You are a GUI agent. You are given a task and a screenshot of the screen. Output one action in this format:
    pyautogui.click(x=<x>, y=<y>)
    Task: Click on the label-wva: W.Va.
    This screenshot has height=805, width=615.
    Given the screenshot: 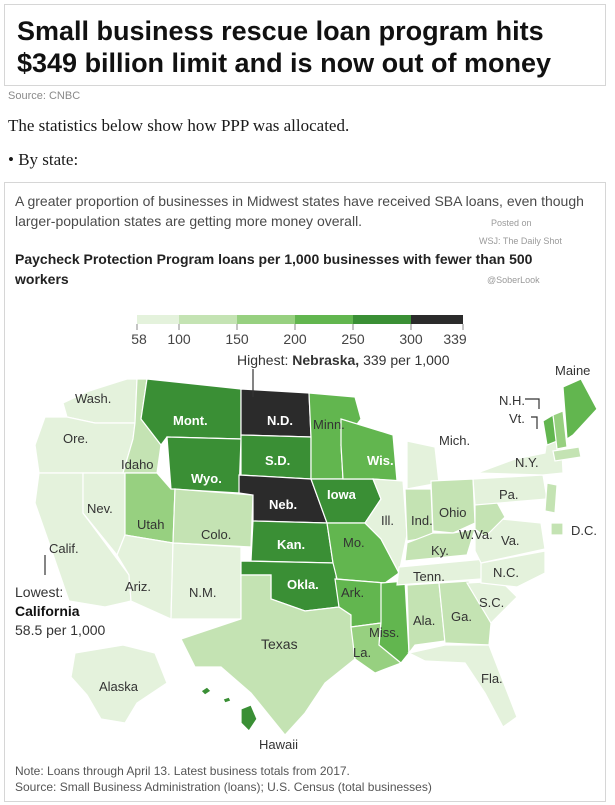 What is the action you would take?
    pyautogui.click(x=476, y=534)
    